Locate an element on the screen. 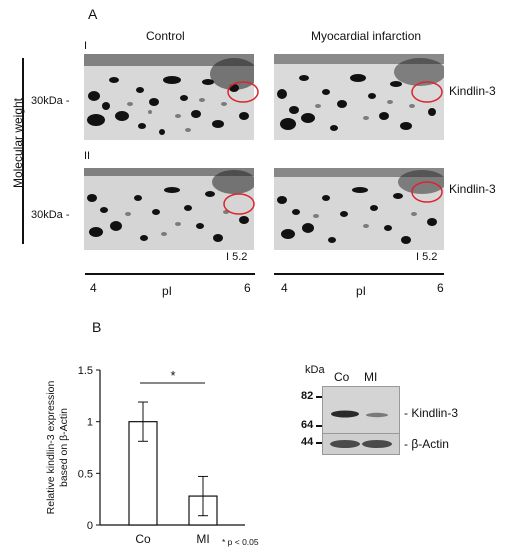  pi-axis-line-mi is located at coordinates (359, 274).